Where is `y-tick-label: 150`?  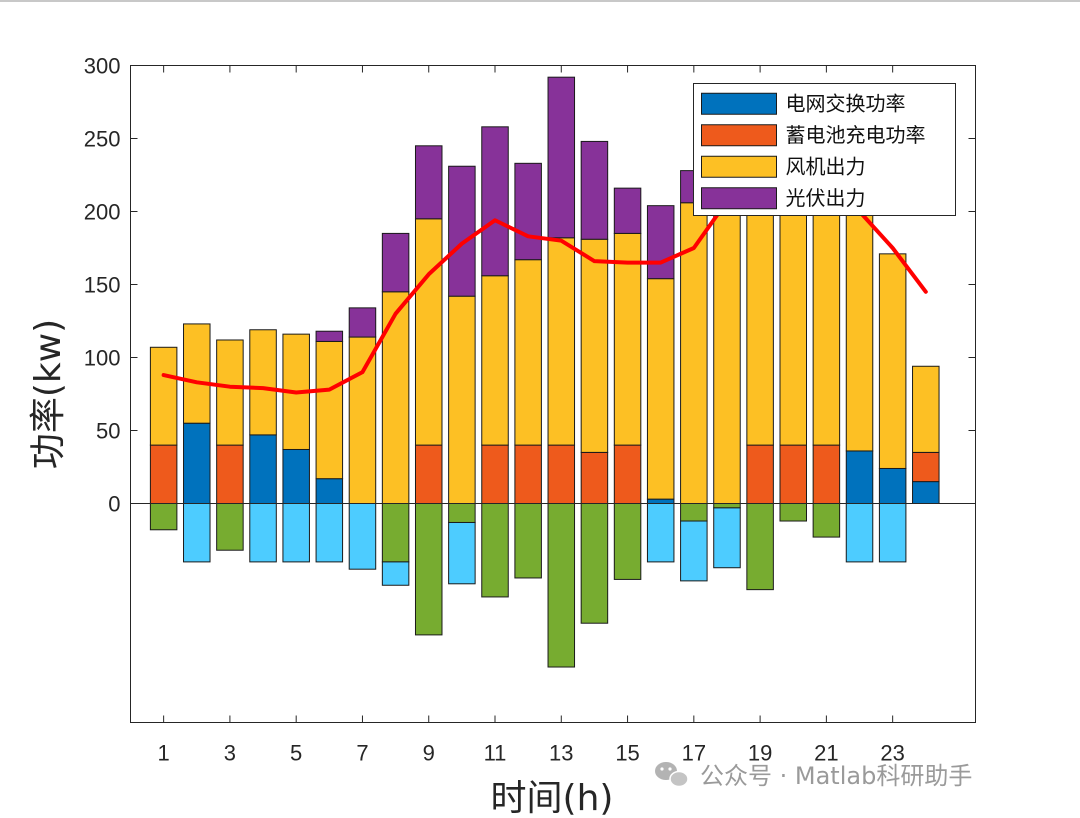
y-tick-label: 150 is located at coordinates (102, 285).